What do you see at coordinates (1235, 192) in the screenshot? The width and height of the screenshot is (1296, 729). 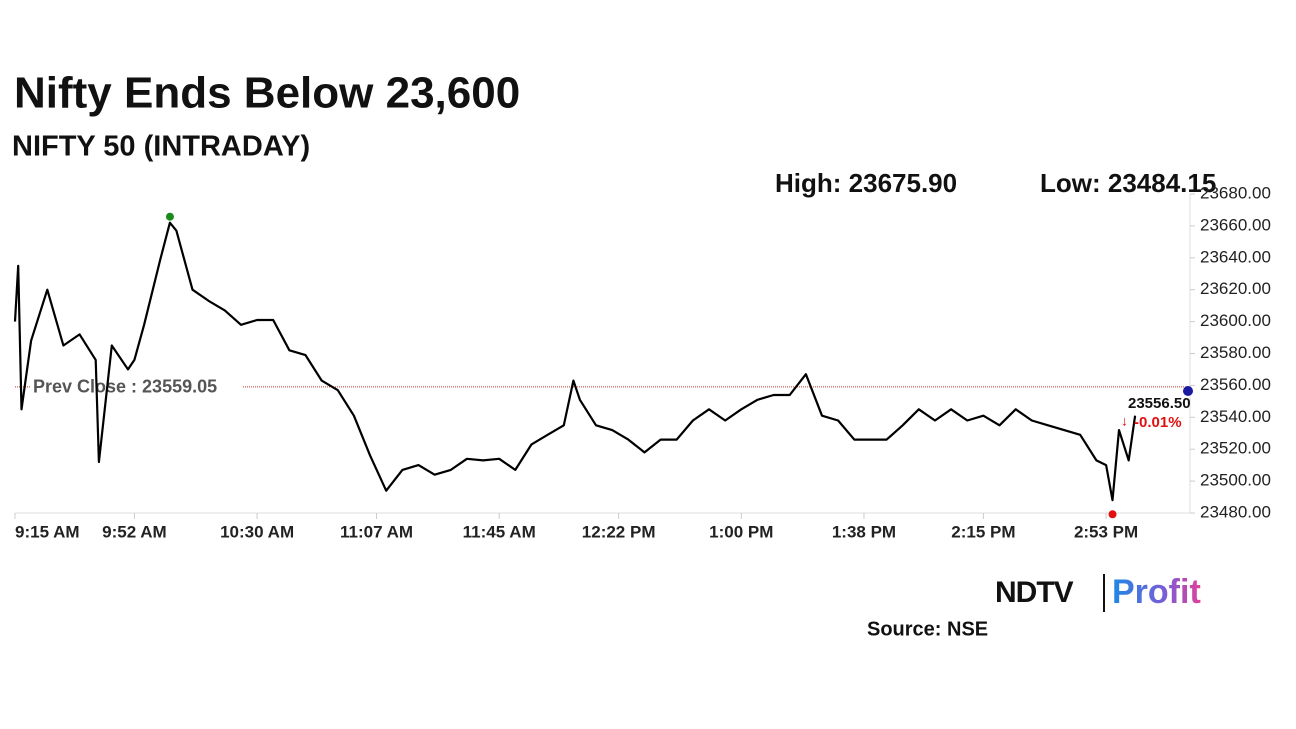 I see `y-tick-label: 23680.00` at bounding box center [1235, 192].